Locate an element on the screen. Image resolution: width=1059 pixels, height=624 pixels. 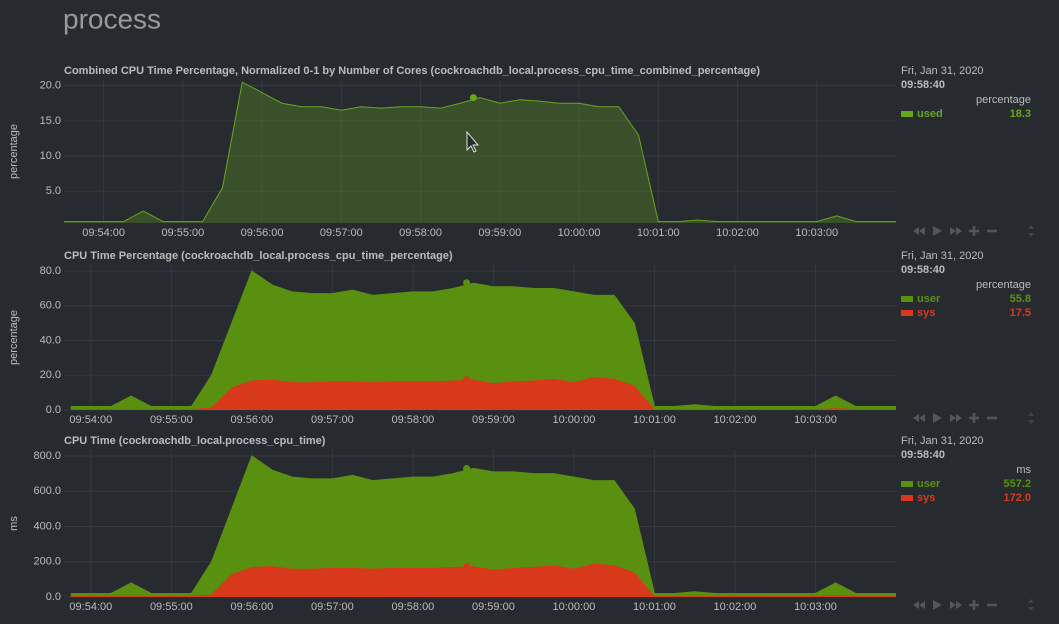
legend-value: 17.5 is located at coordinates (1020, 313).